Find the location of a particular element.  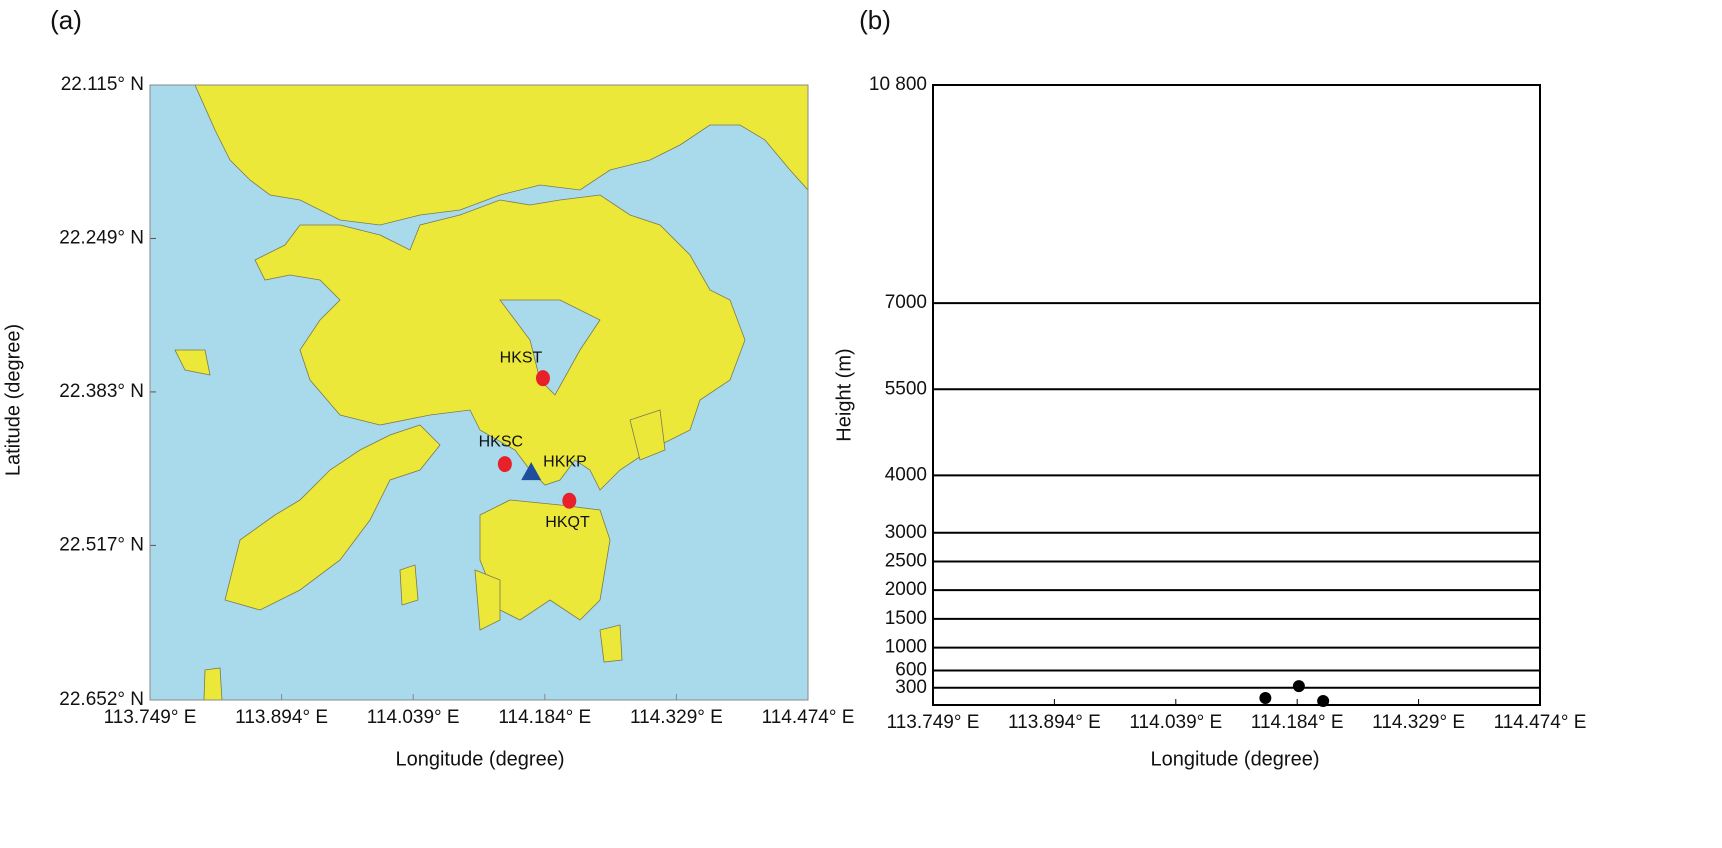

harbour is located at coordinates (550, 347).